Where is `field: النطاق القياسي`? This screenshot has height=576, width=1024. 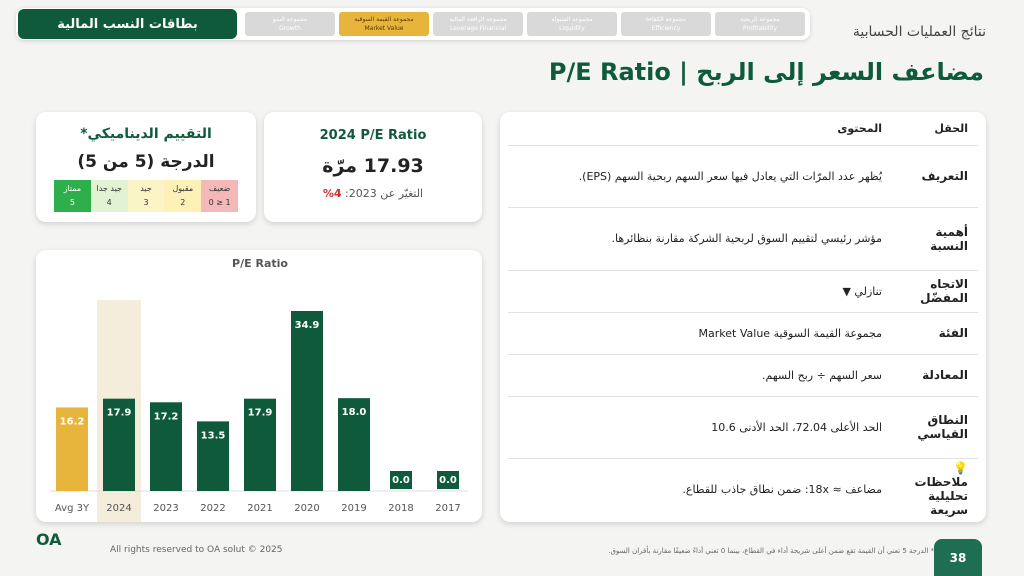
field: النطاق القياسي is located at coordinates (935, 427).